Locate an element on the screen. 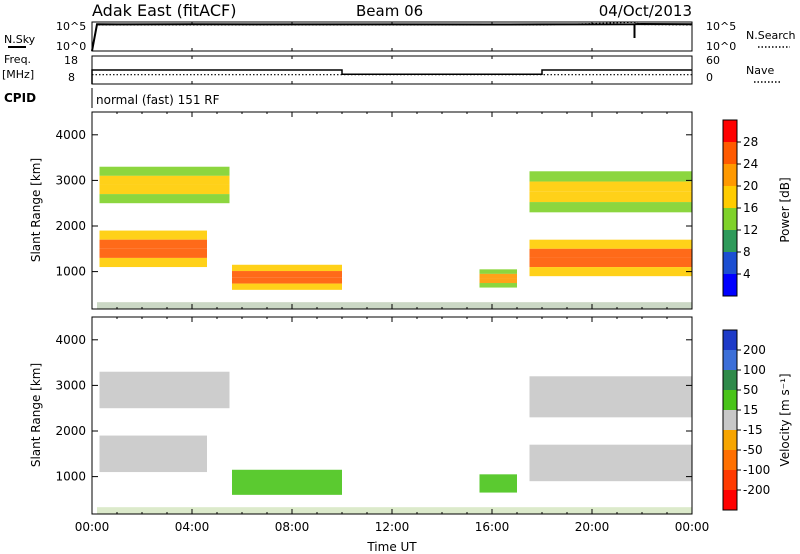 This screenshot has height=554, width=800. time-tick-label: 04:00 is located at coordinates (192, 527).